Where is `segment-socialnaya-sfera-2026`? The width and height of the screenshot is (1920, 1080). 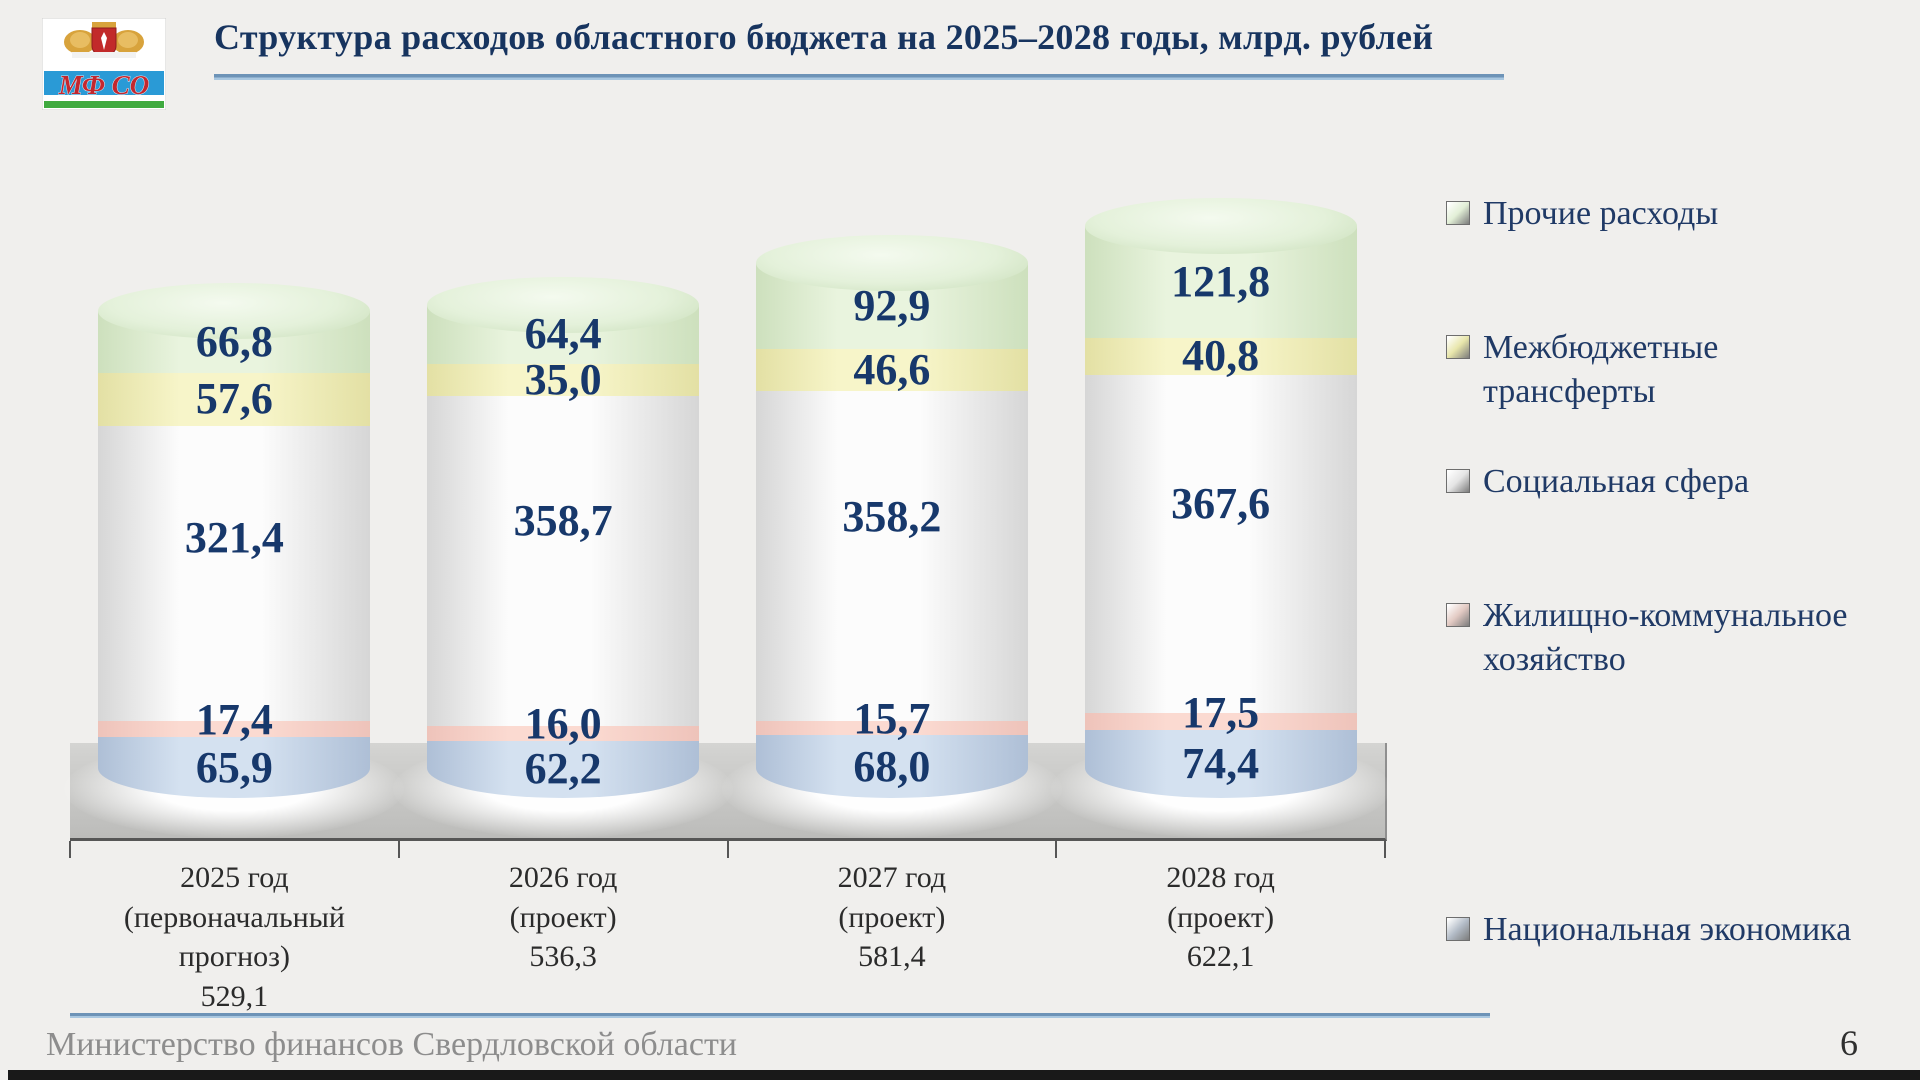
segment-socialnaya-sfera-2026 is located at coordinates (563, 561).